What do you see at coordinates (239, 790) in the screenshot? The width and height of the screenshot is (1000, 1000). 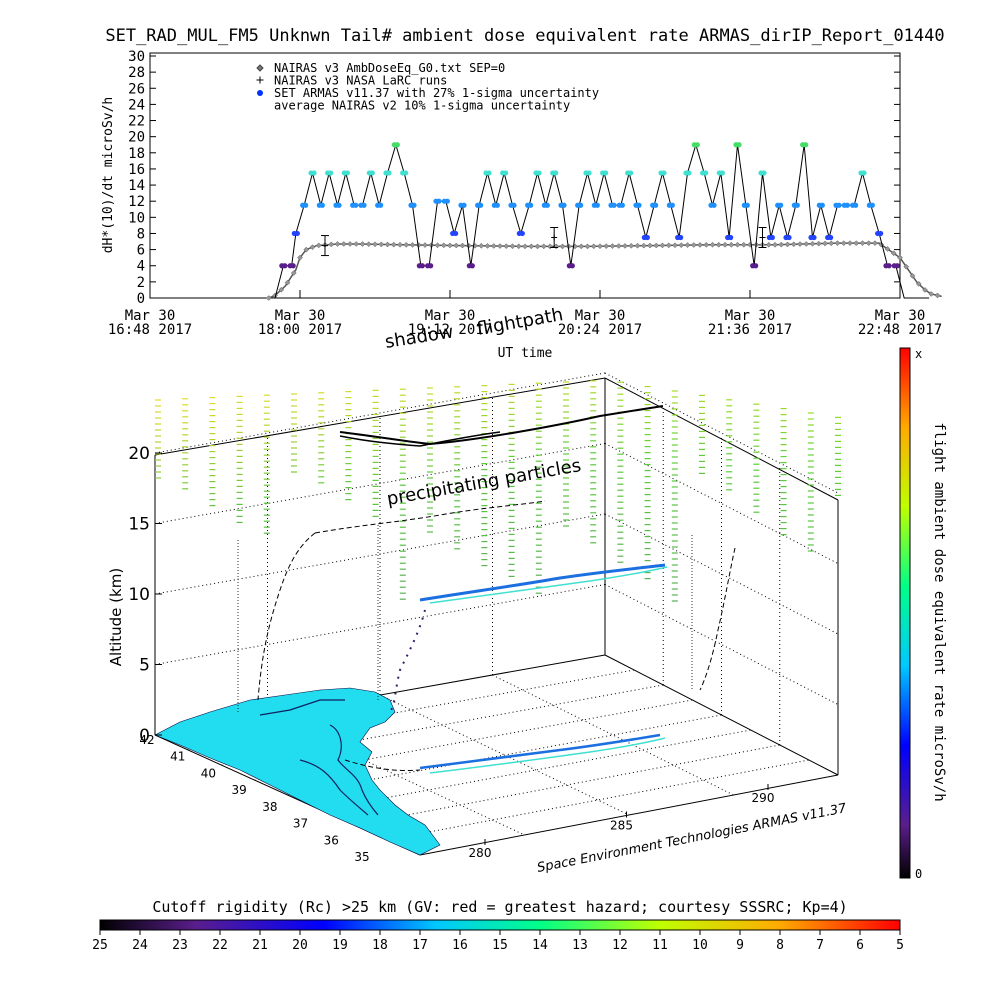 I see `lat-tick-label: 39` at bounding box center [239, 790].